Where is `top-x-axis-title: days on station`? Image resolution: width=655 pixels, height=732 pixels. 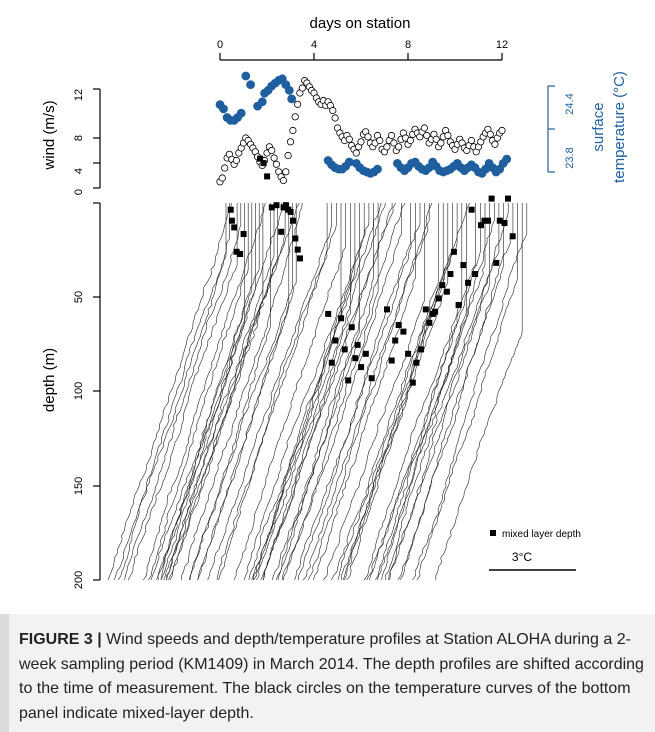
top-x-axis-title: days on station is located at coordinates (360, 23).